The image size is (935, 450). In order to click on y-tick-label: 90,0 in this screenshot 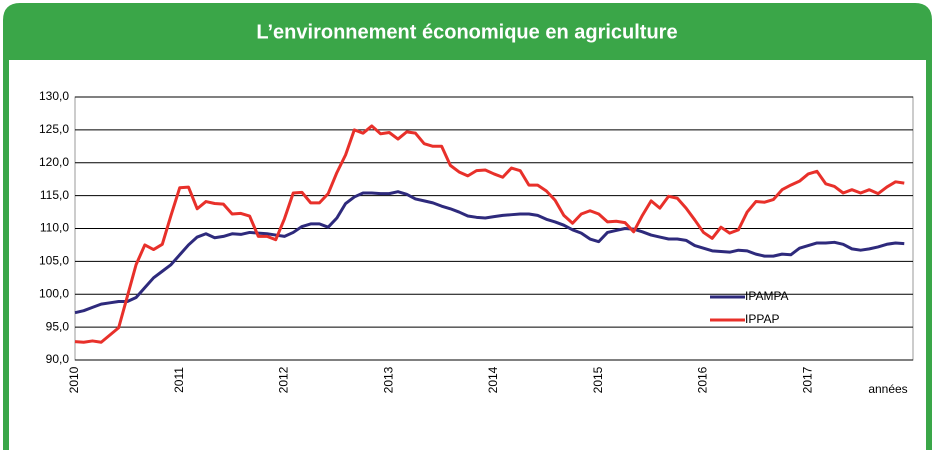, I will do `click(58, 359)`.